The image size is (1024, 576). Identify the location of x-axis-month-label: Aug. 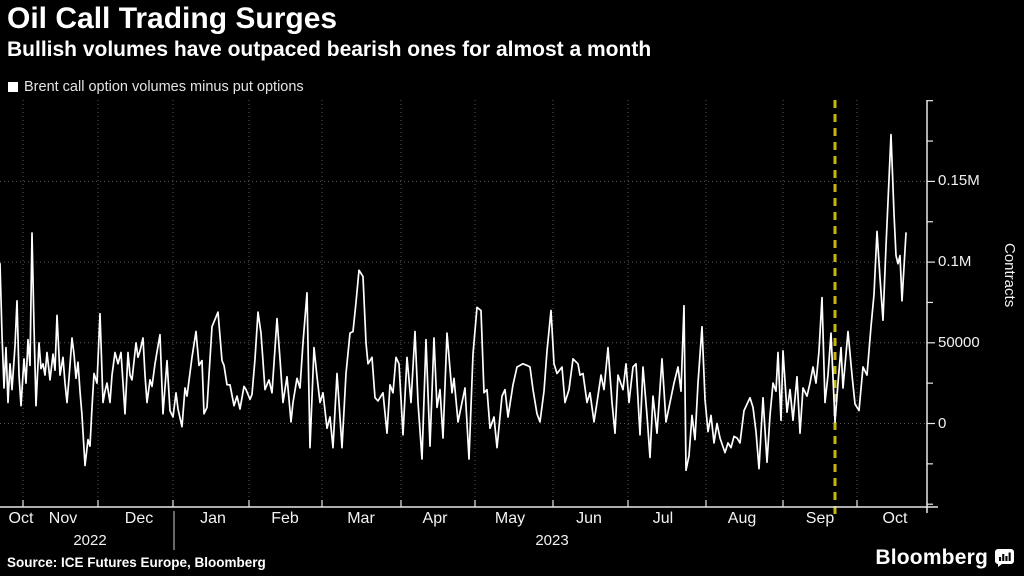
(742, 518).